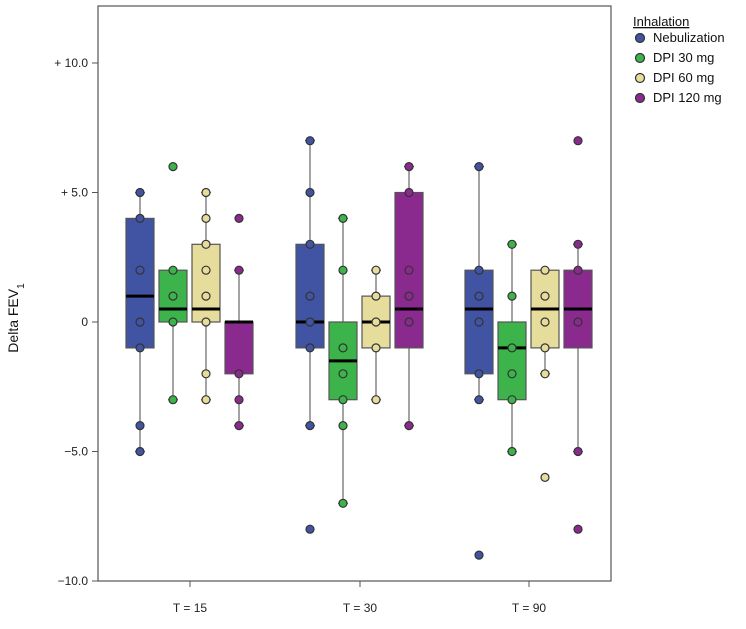 This screenshot has width=746, height=629. I want to click on legend-title: Inhalation, so click(661, 21).